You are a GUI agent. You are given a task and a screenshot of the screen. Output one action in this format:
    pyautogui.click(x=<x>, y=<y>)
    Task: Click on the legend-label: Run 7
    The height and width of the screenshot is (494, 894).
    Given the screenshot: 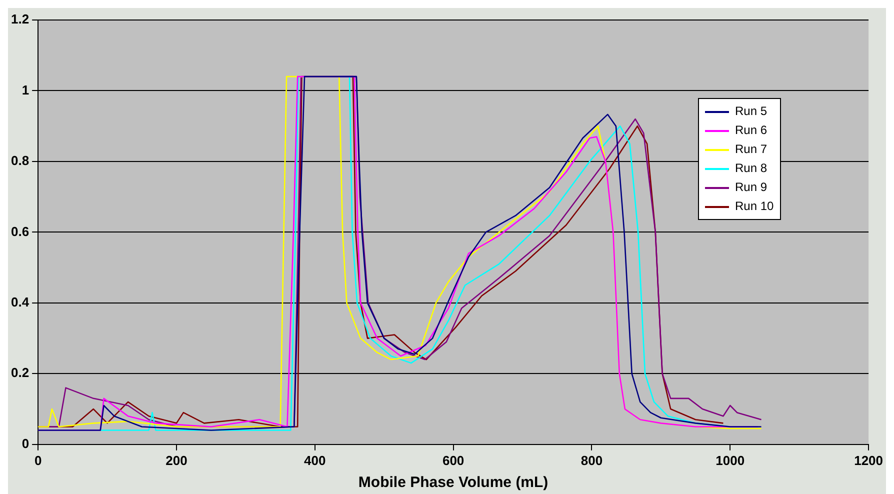 What is the action you would take?
    pyautogui.click(x=751, y=149)
    